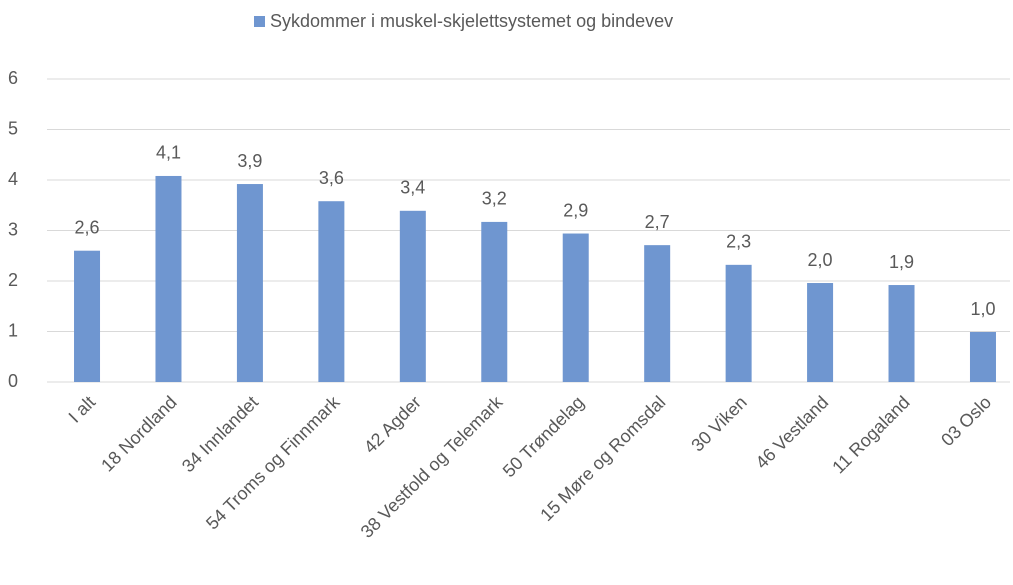  Describe the element at coordinates (432, 466) in the screenshot. I see `x-tick-label: 38 Vestfold og Telemark` at that location.